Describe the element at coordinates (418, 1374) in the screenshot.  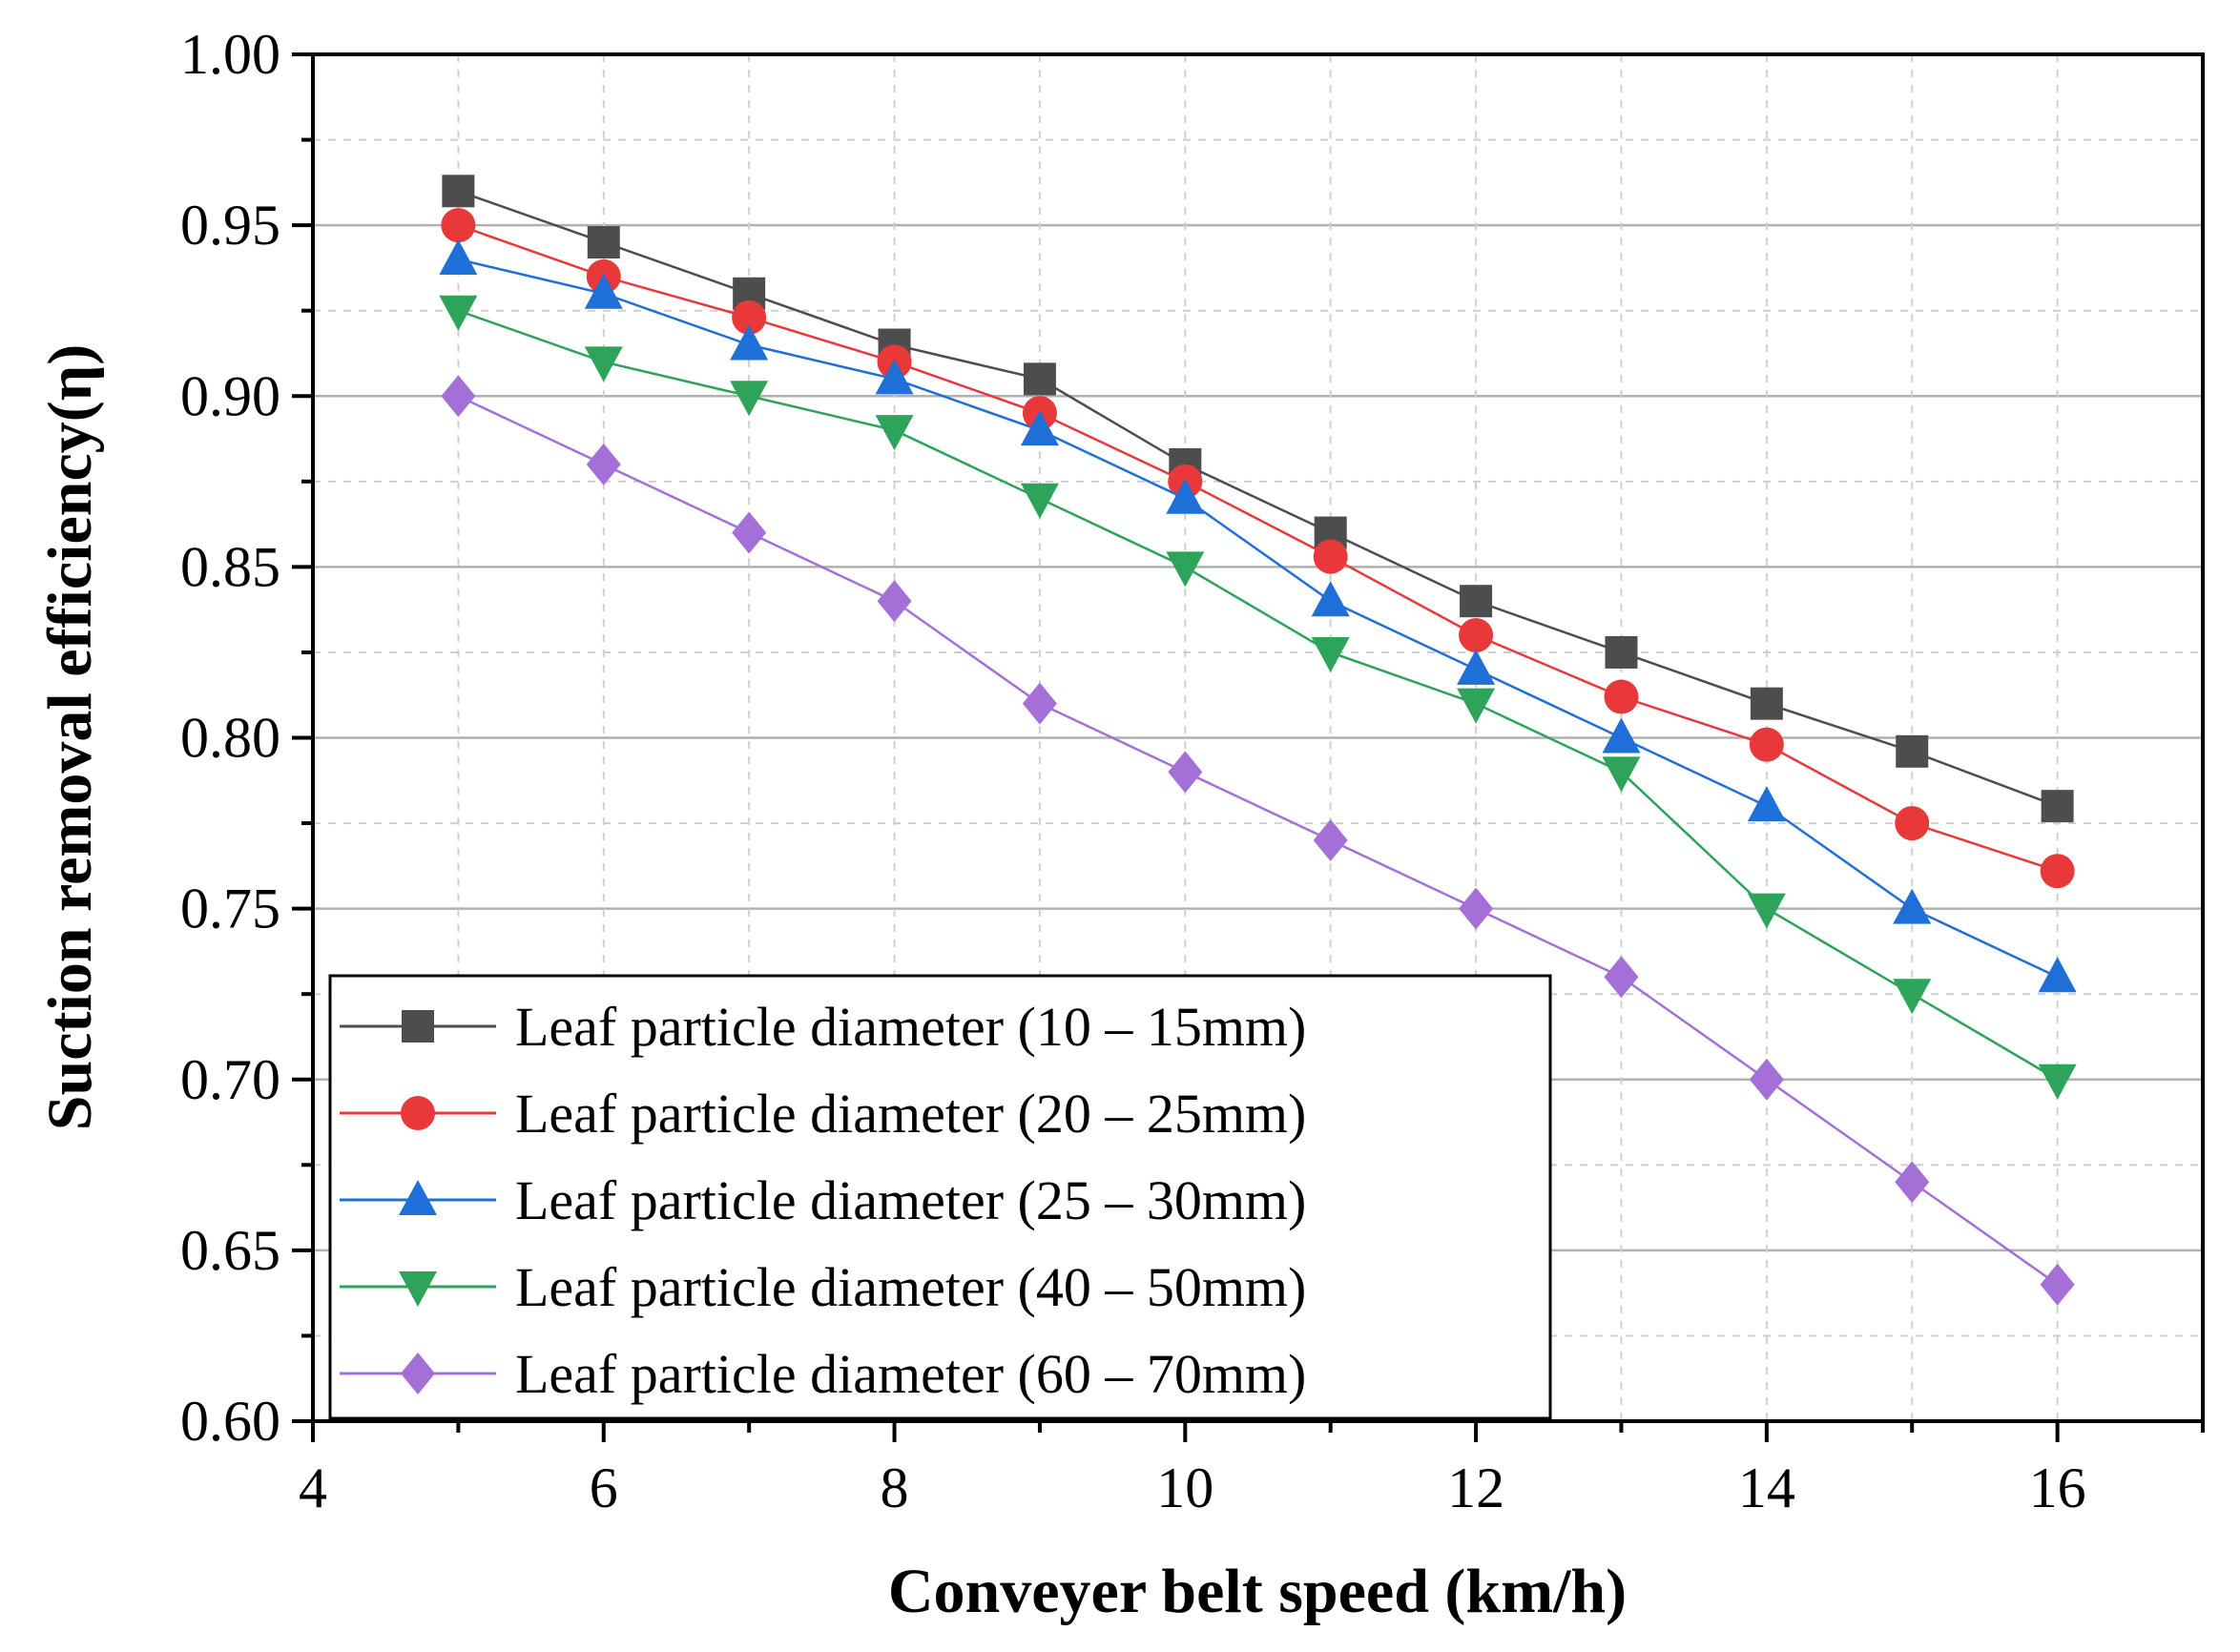
I see `legend-marker-diamond` at that location.